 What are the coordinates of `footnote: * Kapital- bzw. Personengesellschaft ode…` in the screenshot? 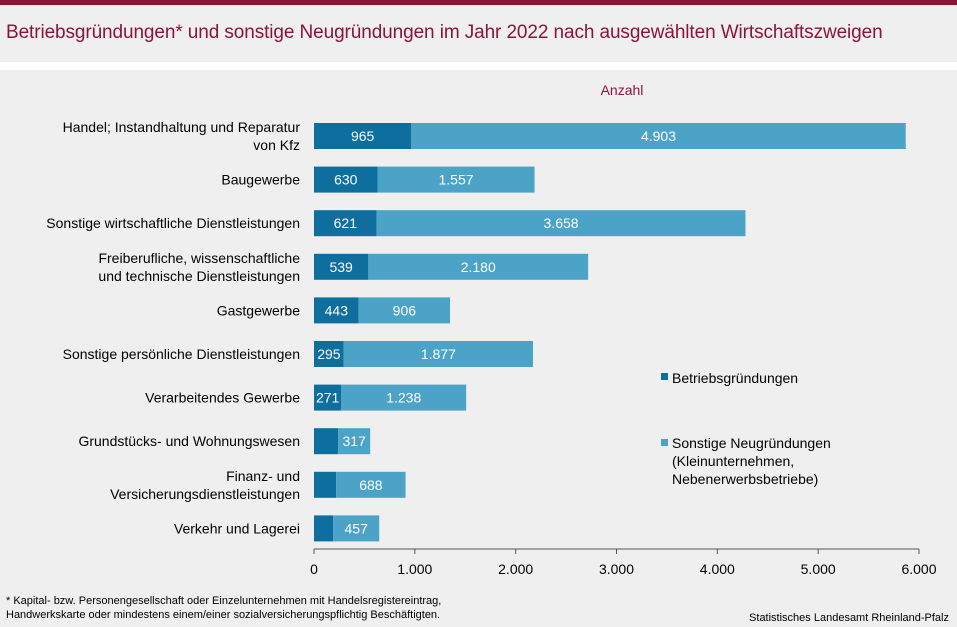 It's located at (223, 608).